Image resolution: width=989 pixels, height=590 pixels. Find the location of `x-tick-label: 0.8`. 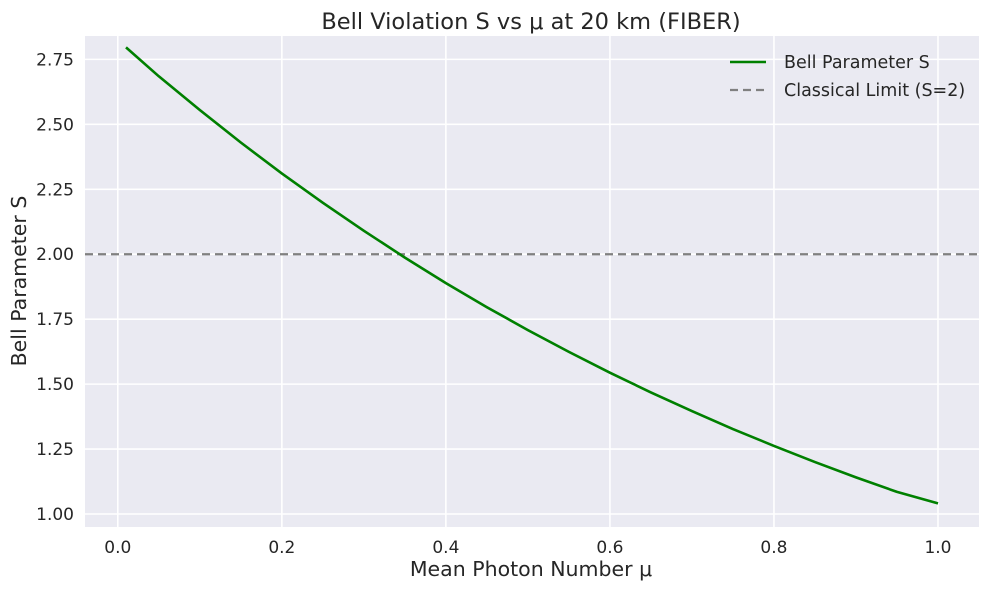

x-tick-label: 0.8 is located at coordinates (773, 548).